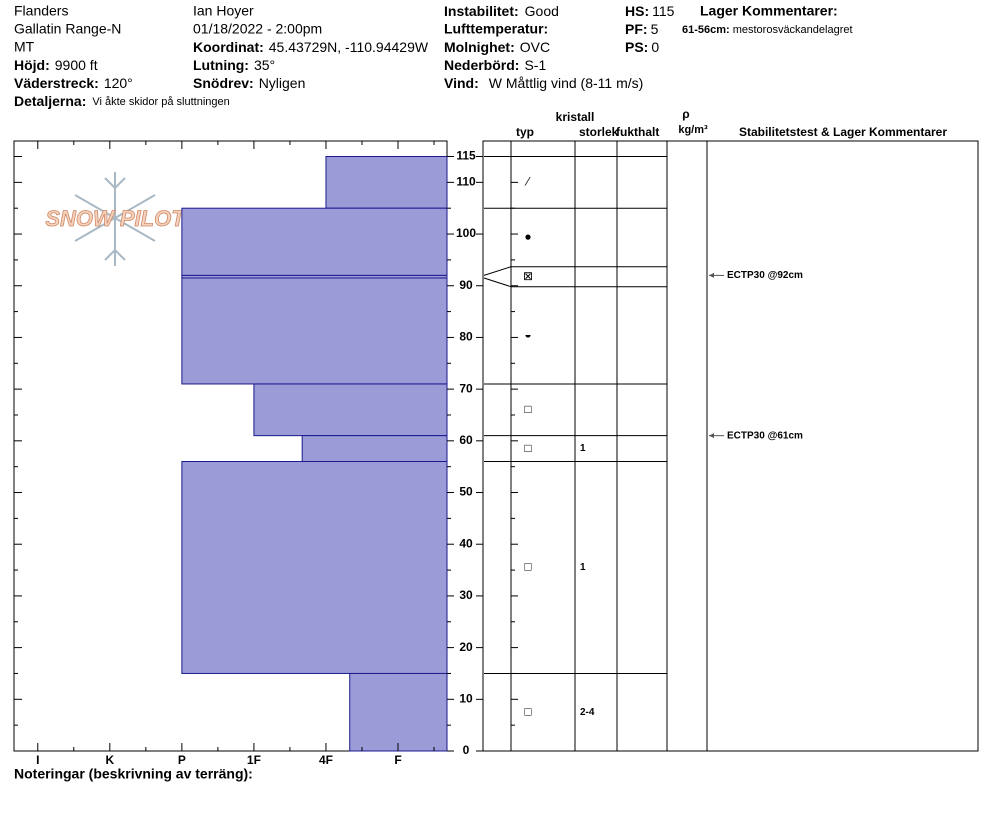  Describe the element at coordinates (542, 11) in the screenshot. I see `value: Good` at that location.